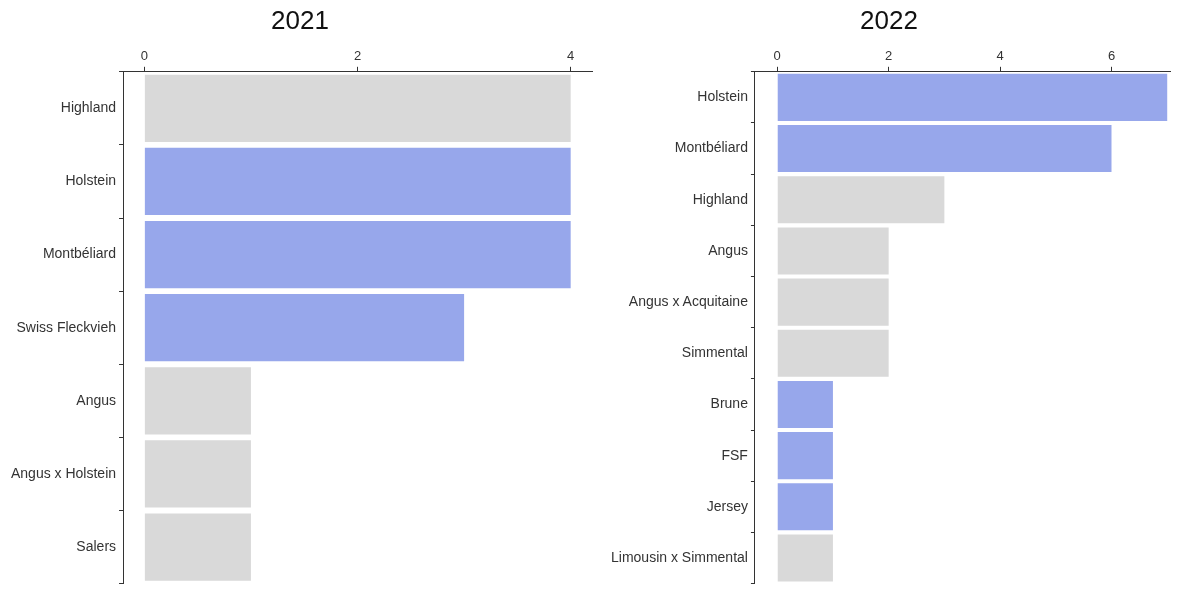  Describe the element at coordinates (66, 326) in the screenshot. I see `y-tick-label: Swiss Fleckvieh` at that location.